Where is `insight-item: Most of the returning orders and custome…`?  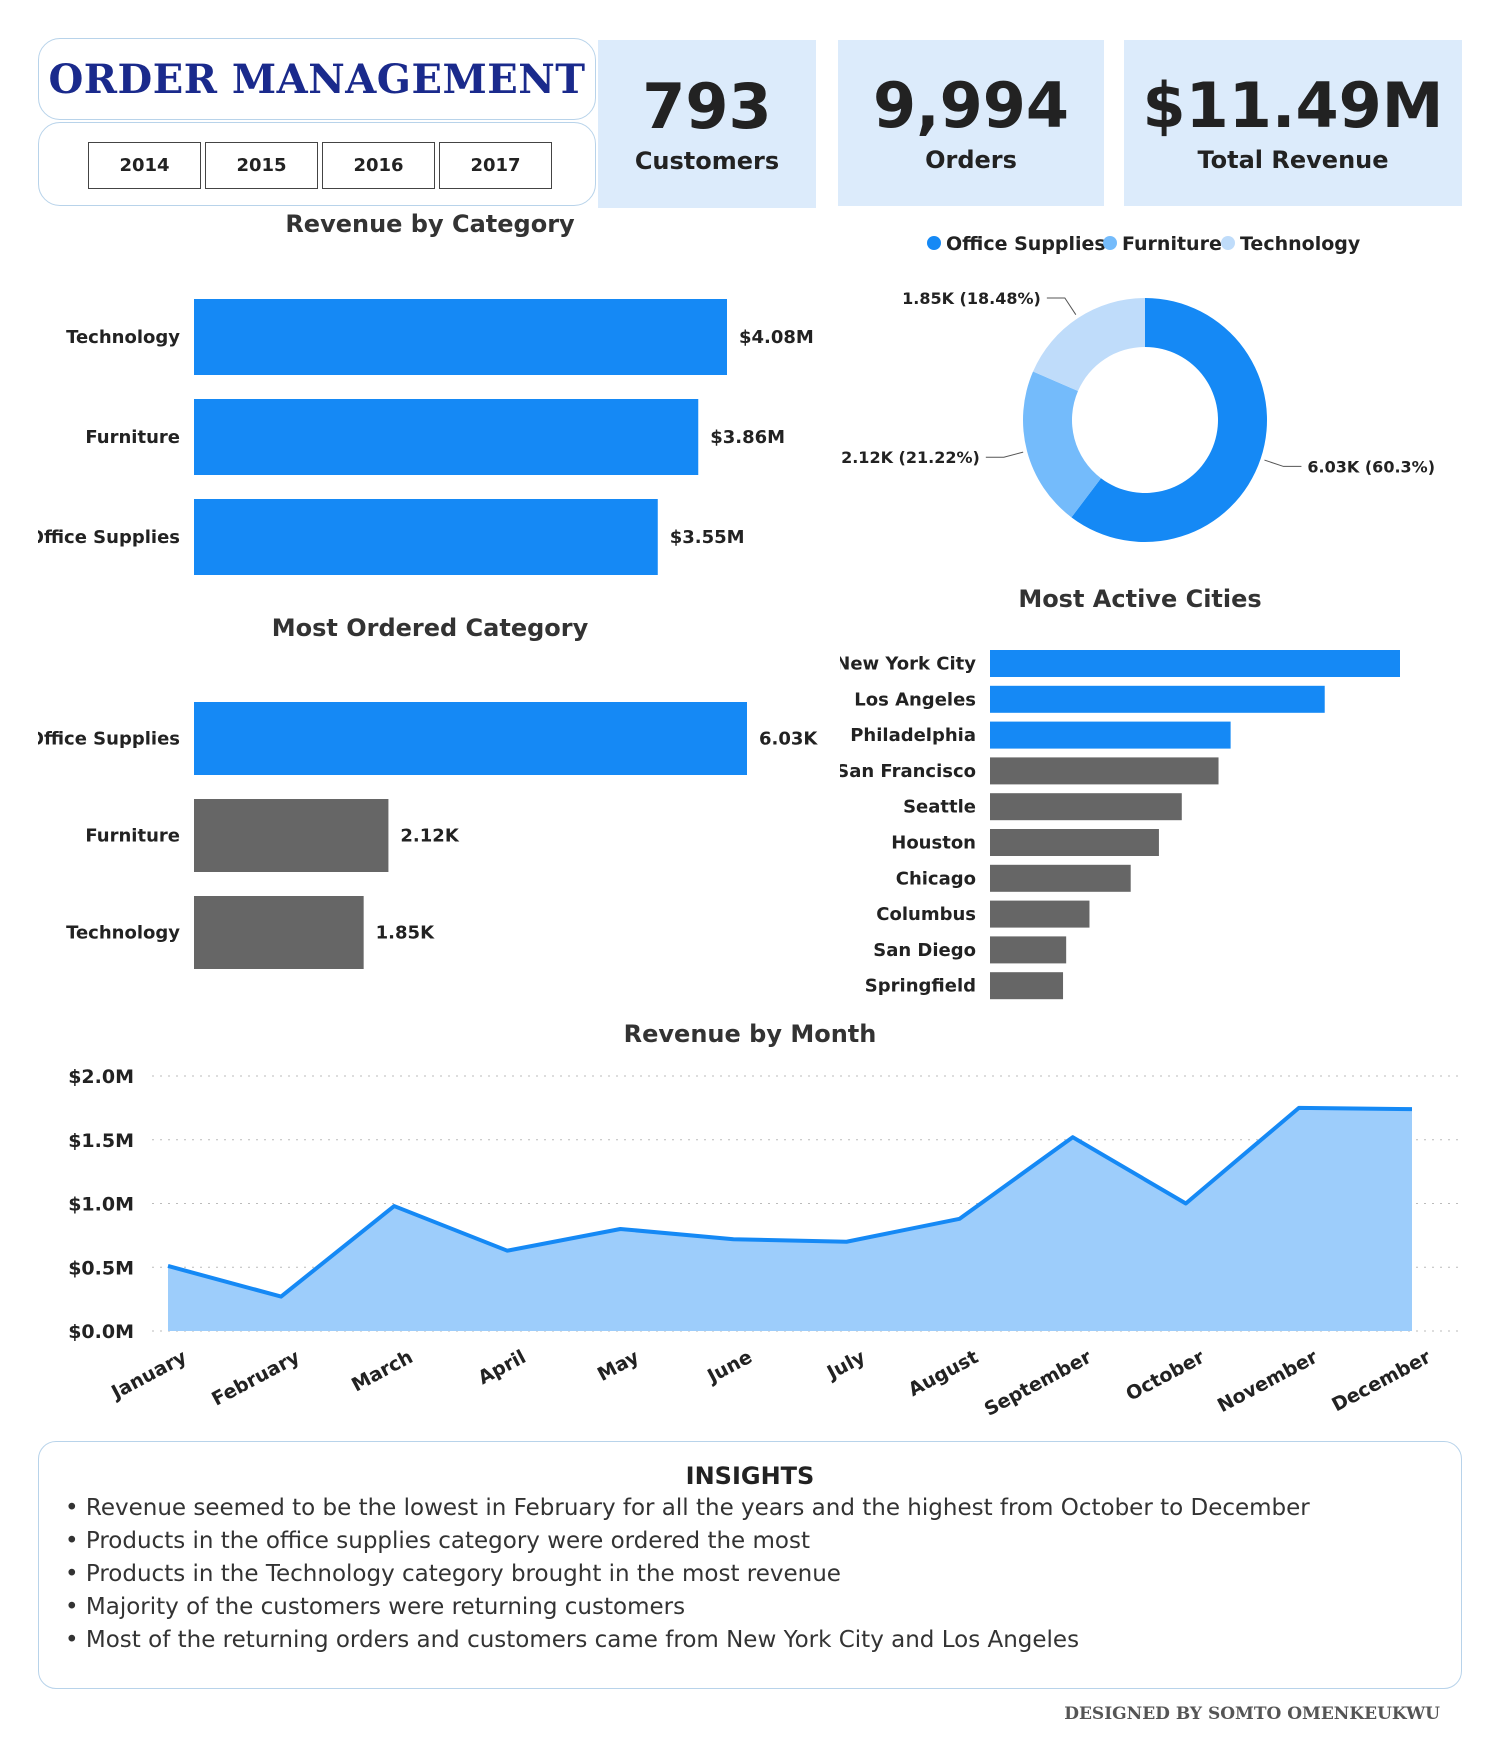
insight-item: Most of the returning orders and custome… is located at coordinates (687, 1640).